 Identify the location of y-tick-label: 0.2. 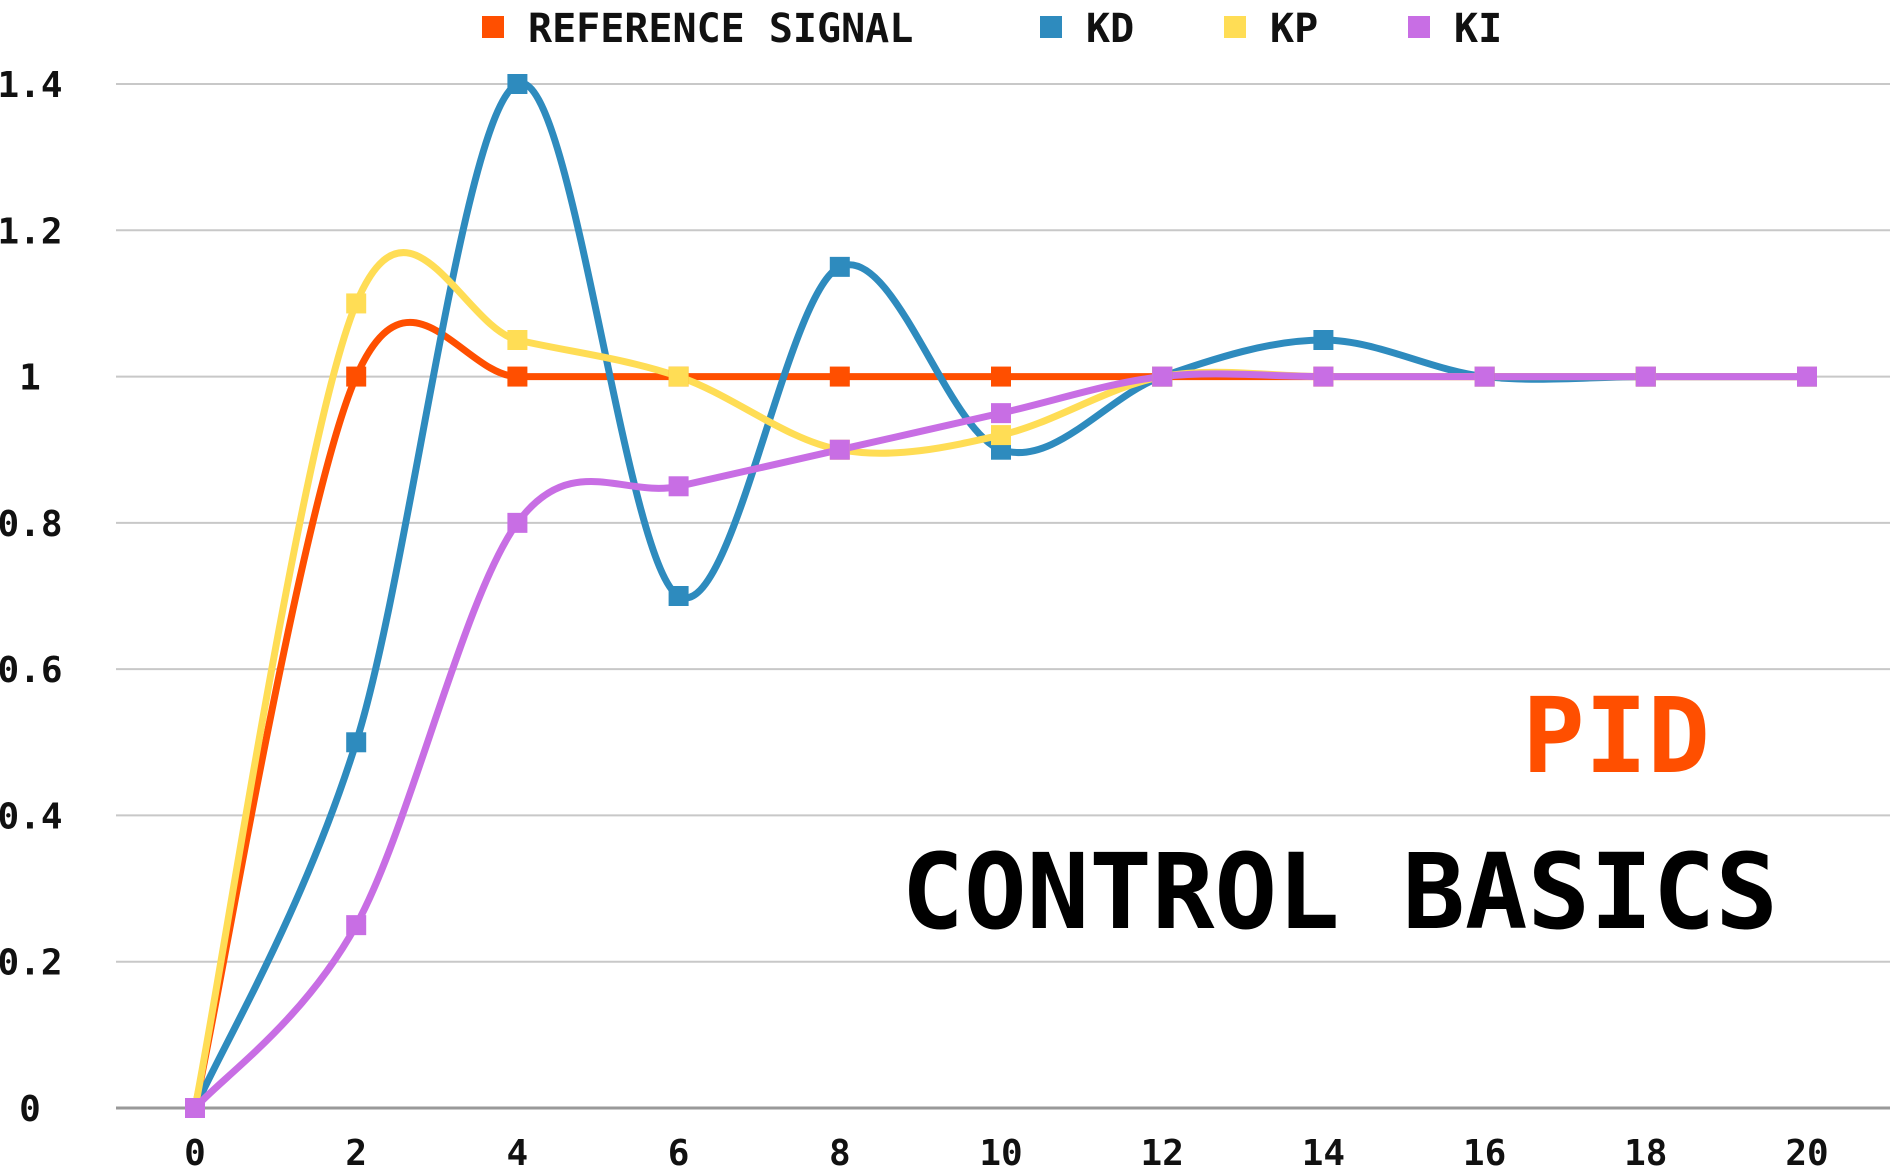
(31, 963).